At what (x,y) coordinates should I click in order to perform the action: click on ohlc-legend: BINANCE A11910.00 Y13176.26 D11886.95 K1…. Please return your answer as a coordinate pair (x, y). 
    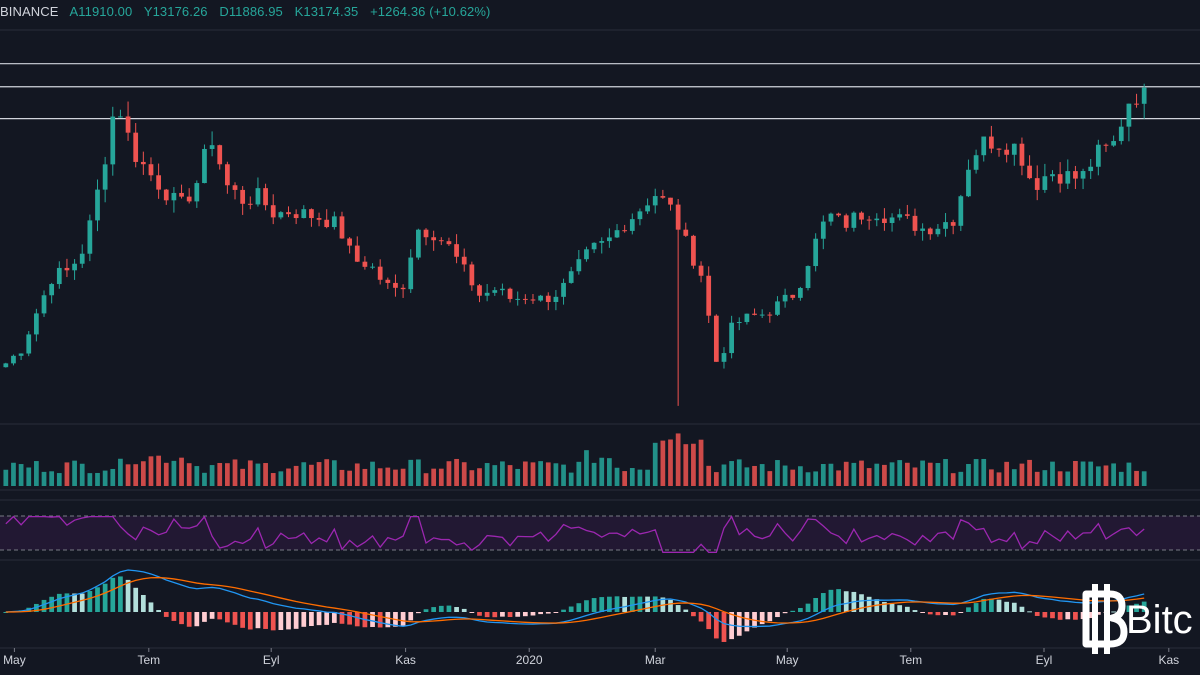
    Looking at the image, I should click on (249, 14).